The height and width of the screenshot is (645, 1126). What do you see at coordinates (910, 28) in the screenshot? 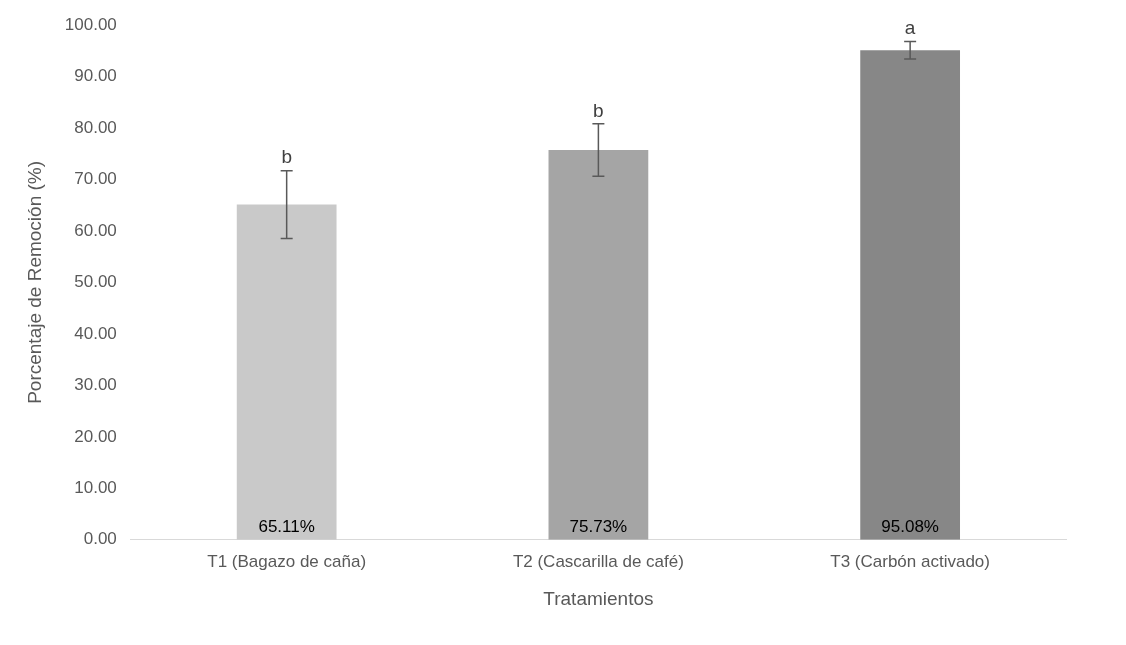
I see `annotation: a` at bounding box center [910, 28].